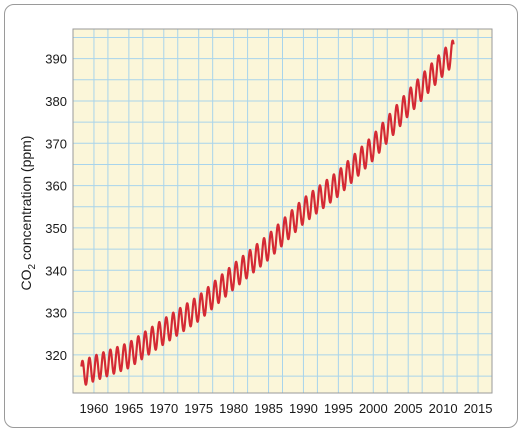  What do you see at coordinates (128, 408) in the screenshot?
I see `x-tick-label-1965: 1965` at bounding box center [128, 408].